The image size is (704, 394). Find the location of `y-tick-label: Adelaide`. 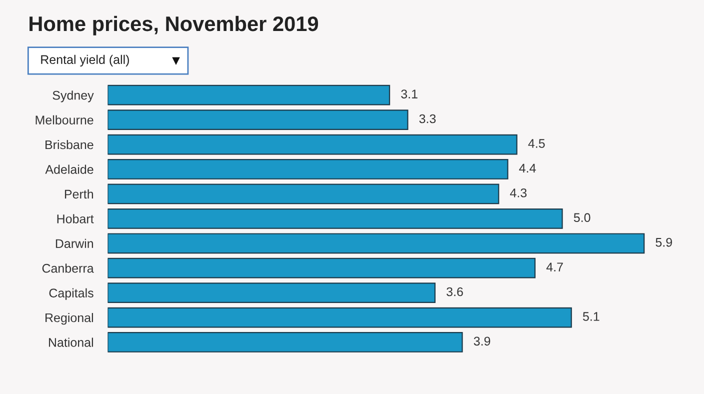

y-tick-label: Adelaide is located at coordinates (69, 169).